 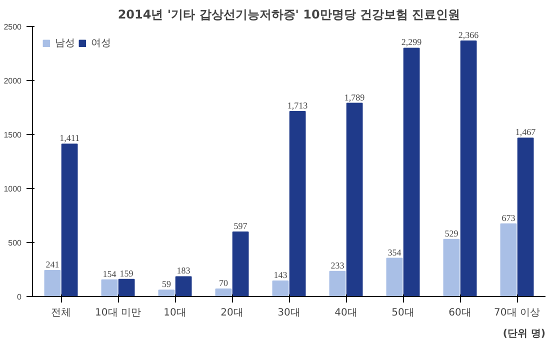 I want to click on y-tick-label: 0, so click(x=19, y=297).